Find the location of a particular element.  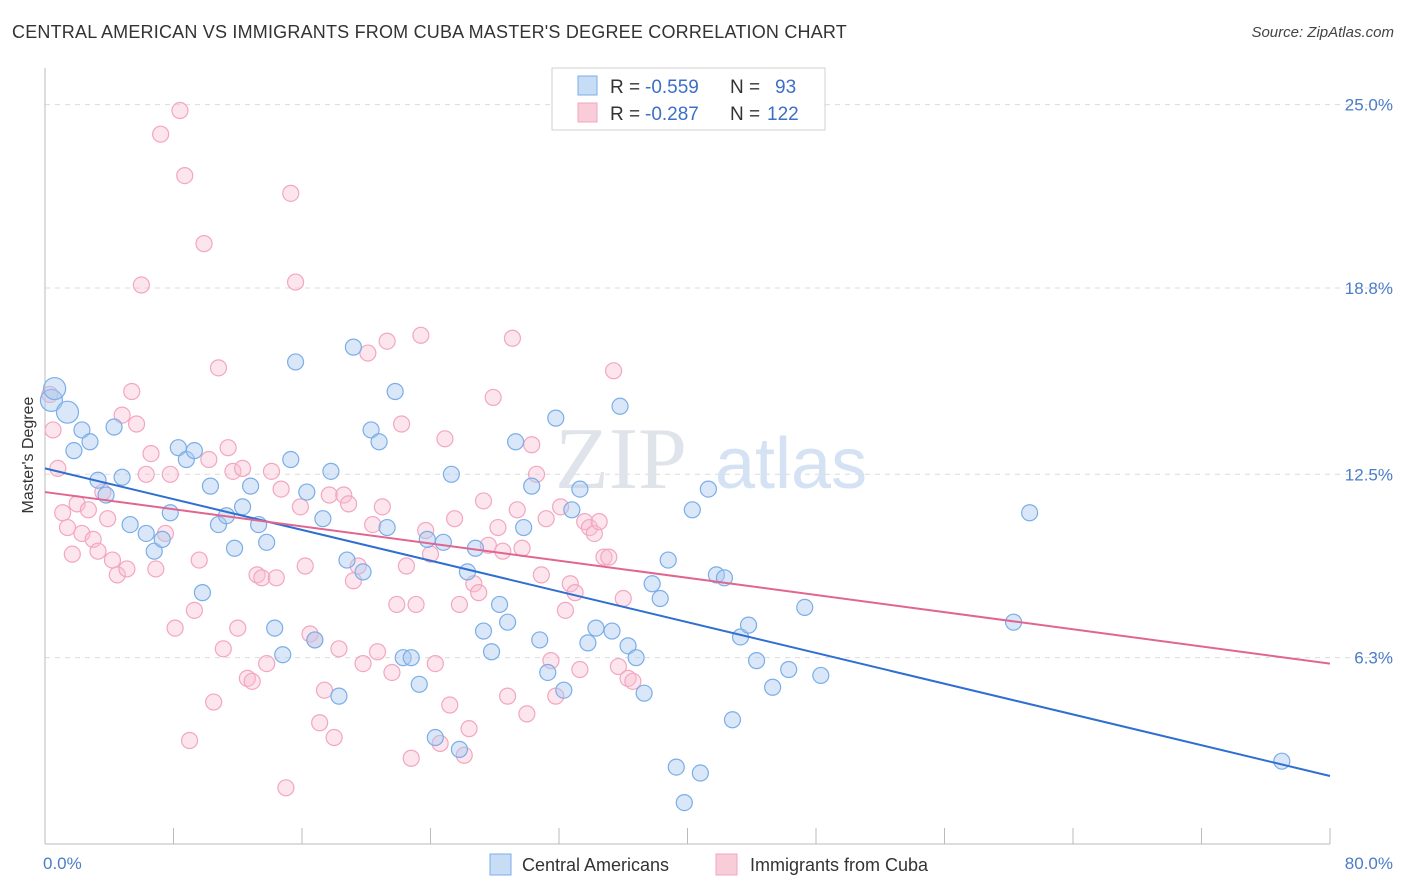

watermark-zip: ZIP is located at coordinates (621, 459).